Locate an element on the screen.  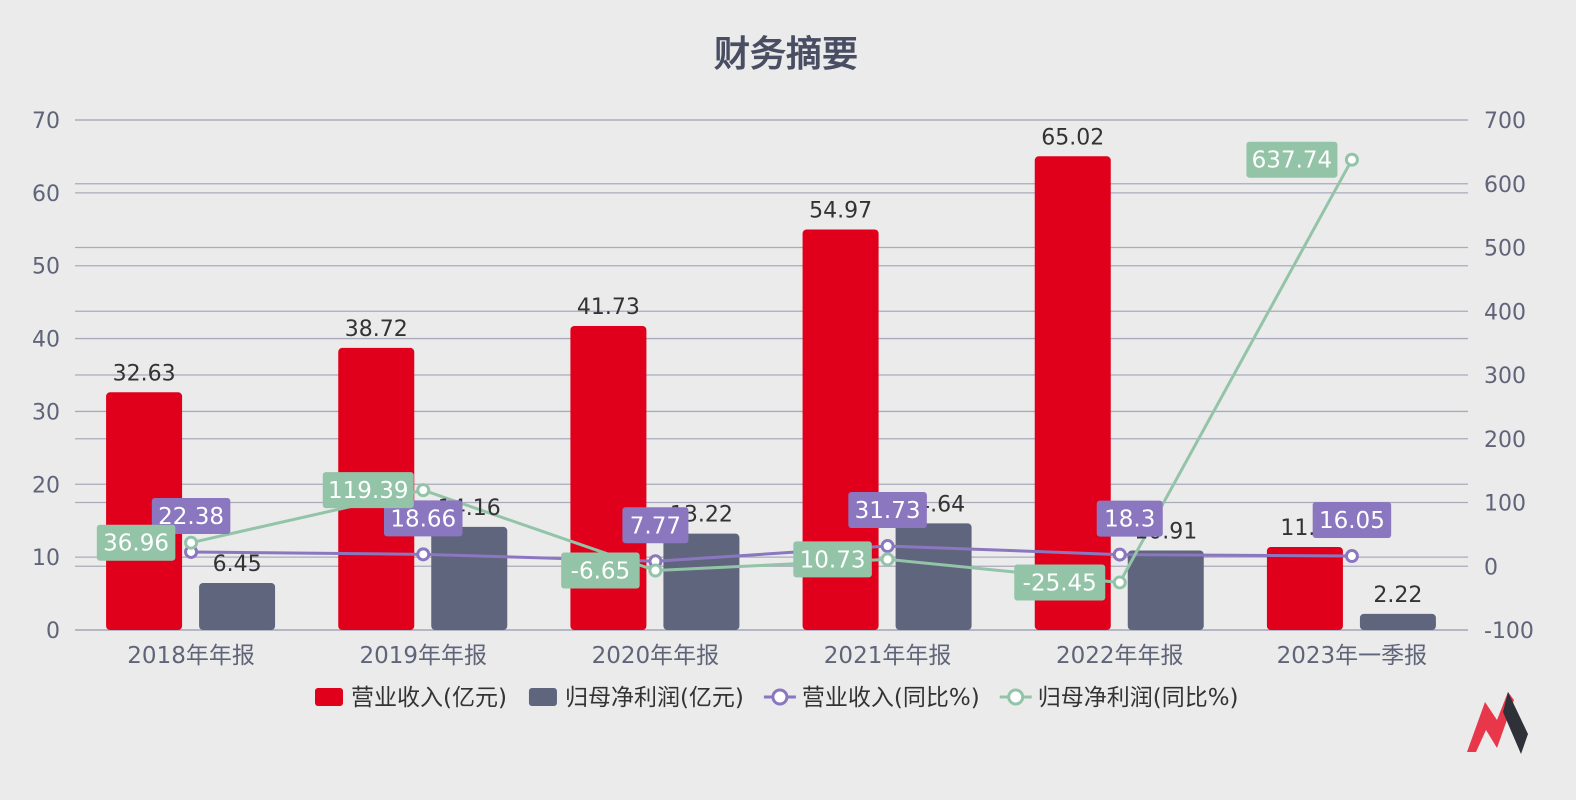
line-value-label: -25.45 is located at coordinates (1060, 583).